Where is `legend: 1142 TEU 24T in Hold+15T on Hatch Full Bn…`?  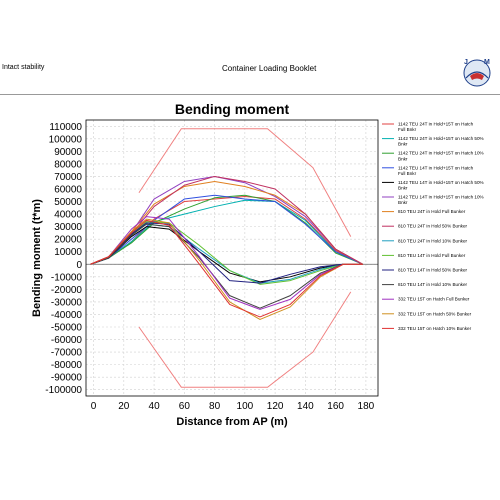 legend: 1142 TEU 24T in Hold+15T on Hatch Full Bn… is located at coordinates (433, 226).